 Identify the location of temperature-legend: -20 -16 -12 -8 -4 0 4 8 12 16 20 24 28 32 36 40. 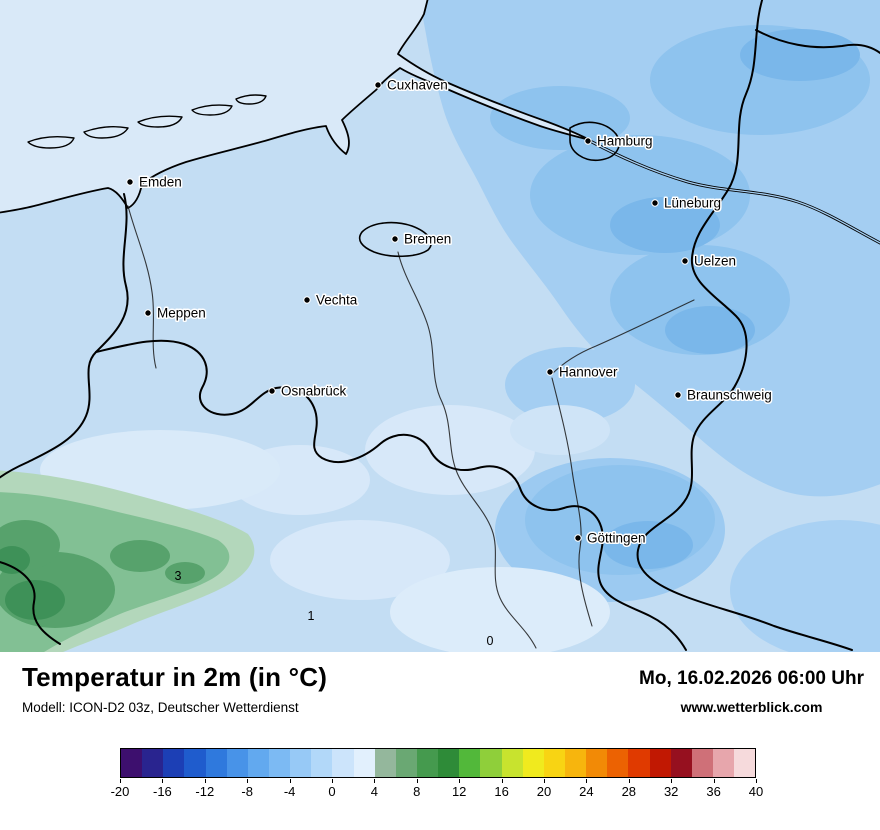
(437, 775).